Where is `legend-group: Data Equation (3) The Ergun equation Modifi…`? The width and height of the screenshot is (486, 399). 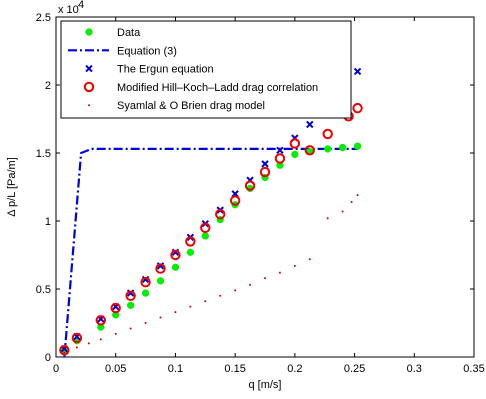
legend-group: Data Equation (3) The Ergun equation Modifi… is located at coordinates (206, 69).